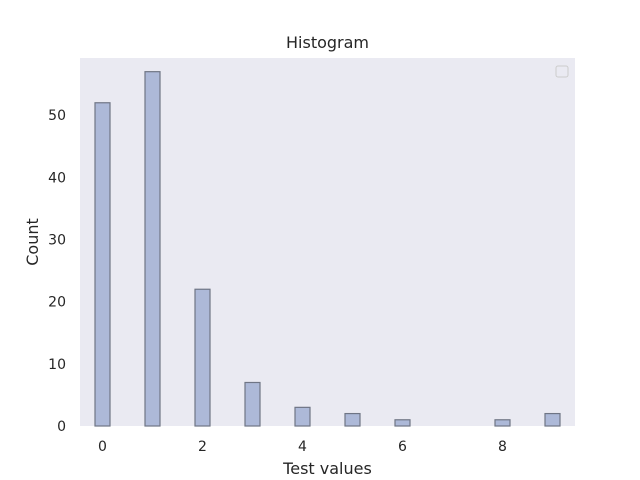  I want to click on x-tick-label: 6, so click(402, 447).